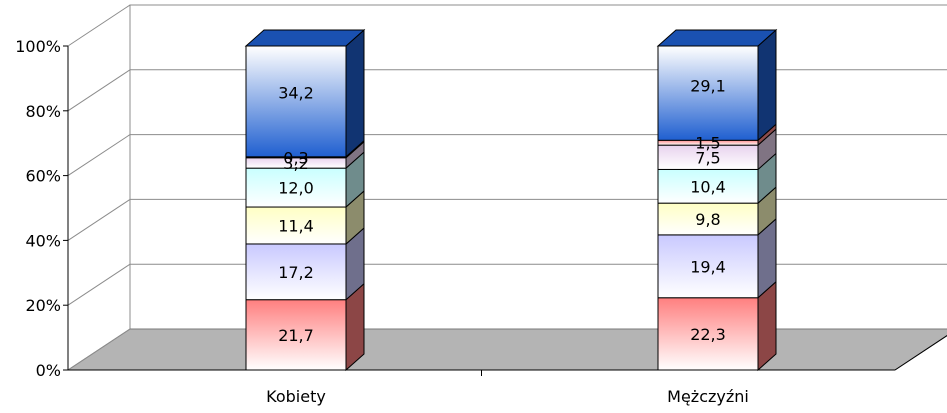 This screenshot has height=413, width=947. What do you see at coordinates (48, 370) in the screenshot?
I see `y-tick-label: 0%` at bounding box center [48, 370].